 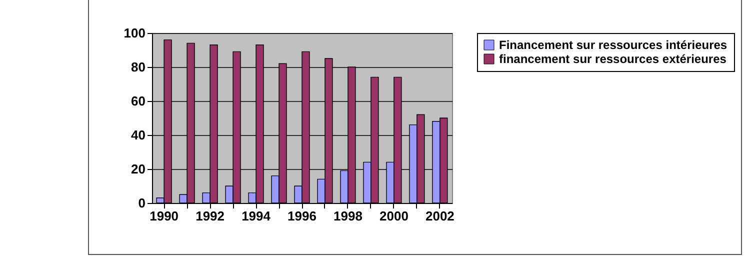 I want to click on x-tick-label: 1990, so click(x=164, y=216).